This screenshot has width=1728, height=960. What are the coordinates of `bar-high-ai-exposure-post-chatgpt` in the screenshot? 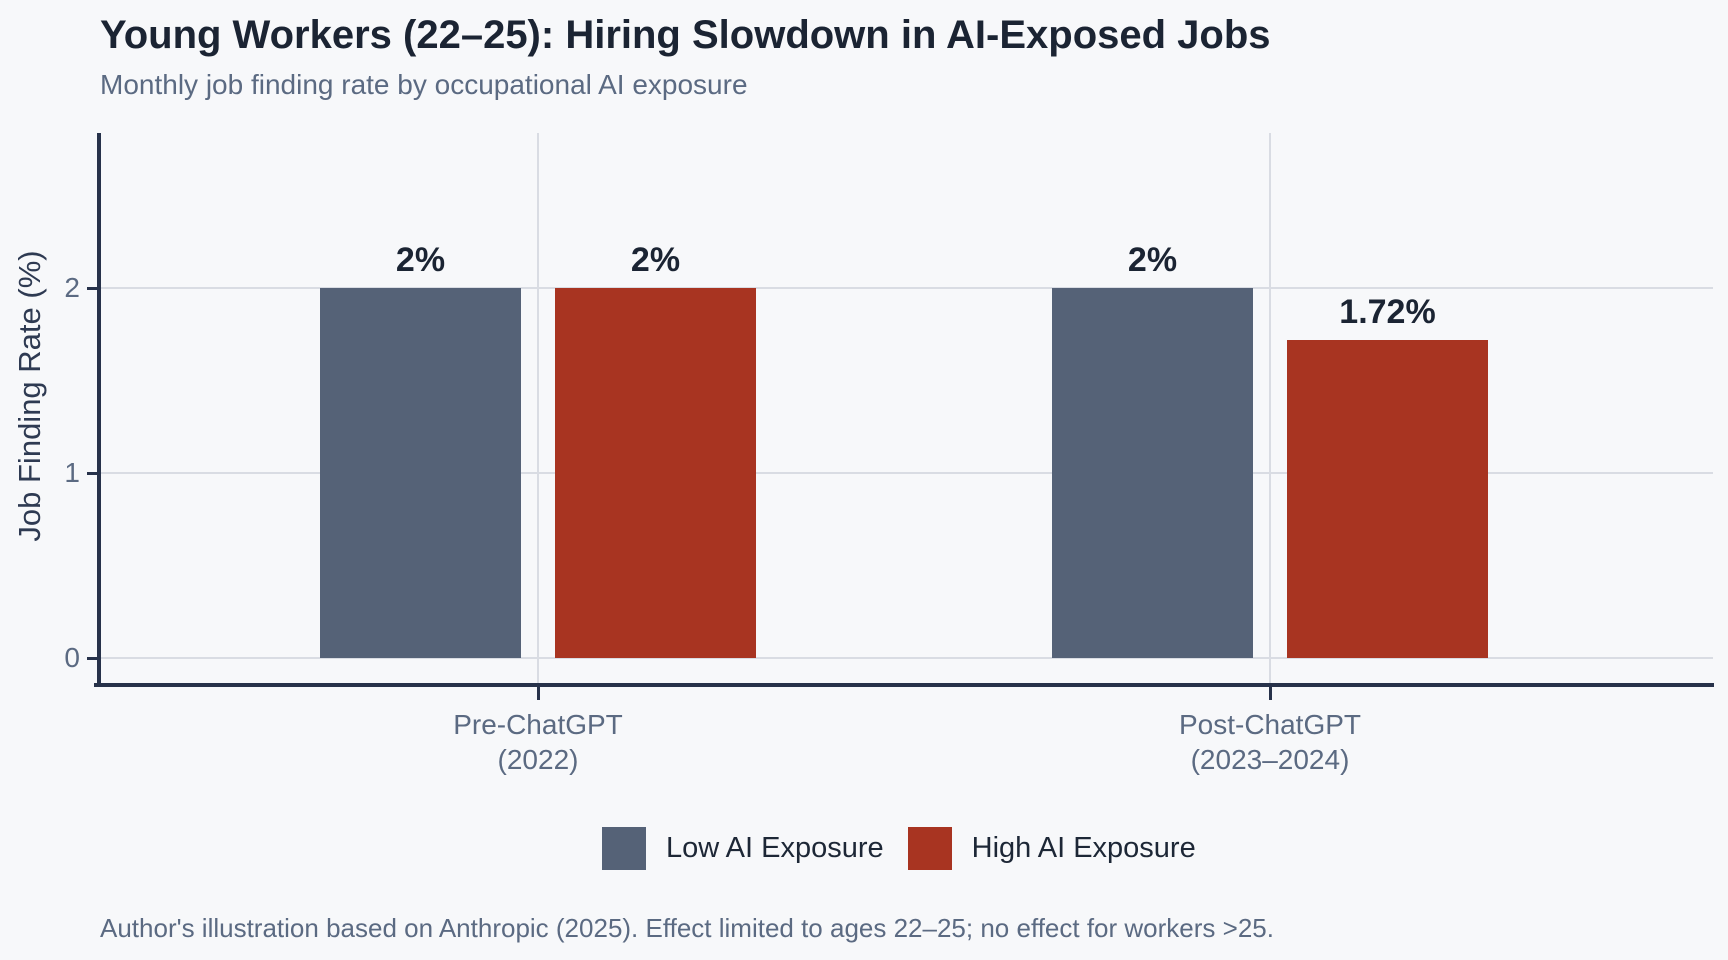 It's located at (1387, 499).